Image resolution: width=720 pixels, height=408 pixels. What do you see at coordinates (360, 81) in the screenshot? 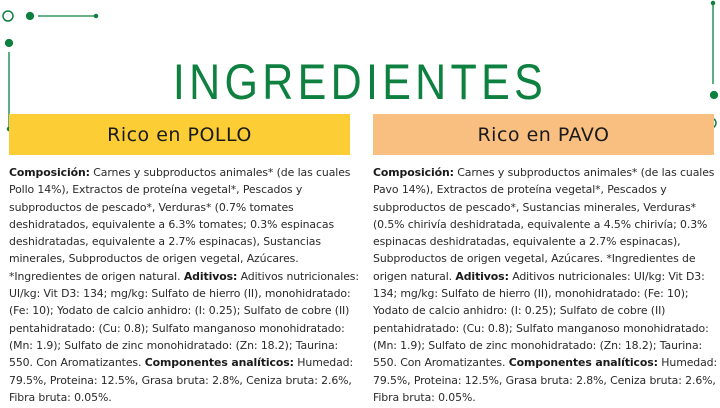
I see `page-title: INGREDIENTES` at bounding box center [360, 81].